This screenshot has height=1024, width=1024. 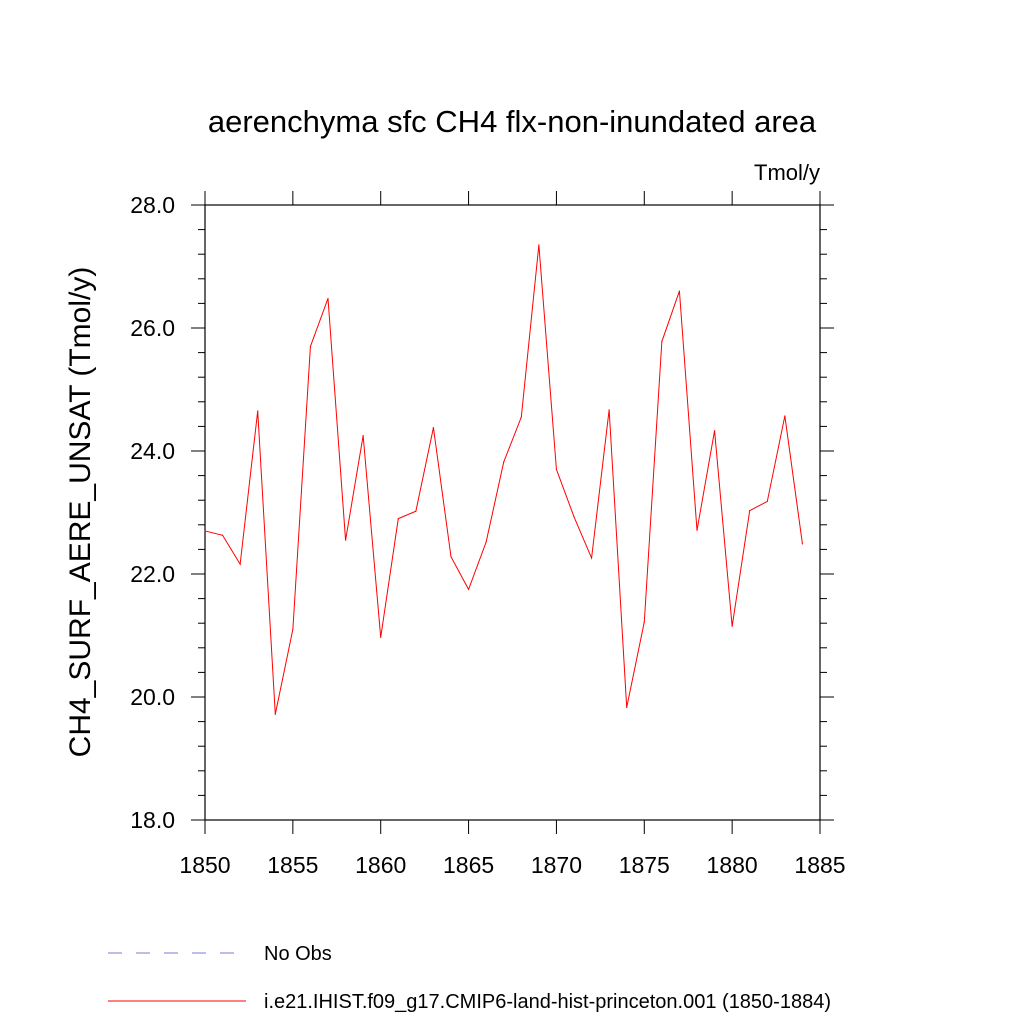 I want to click on x-tick-label: 1860, so click(x=380, y=865).